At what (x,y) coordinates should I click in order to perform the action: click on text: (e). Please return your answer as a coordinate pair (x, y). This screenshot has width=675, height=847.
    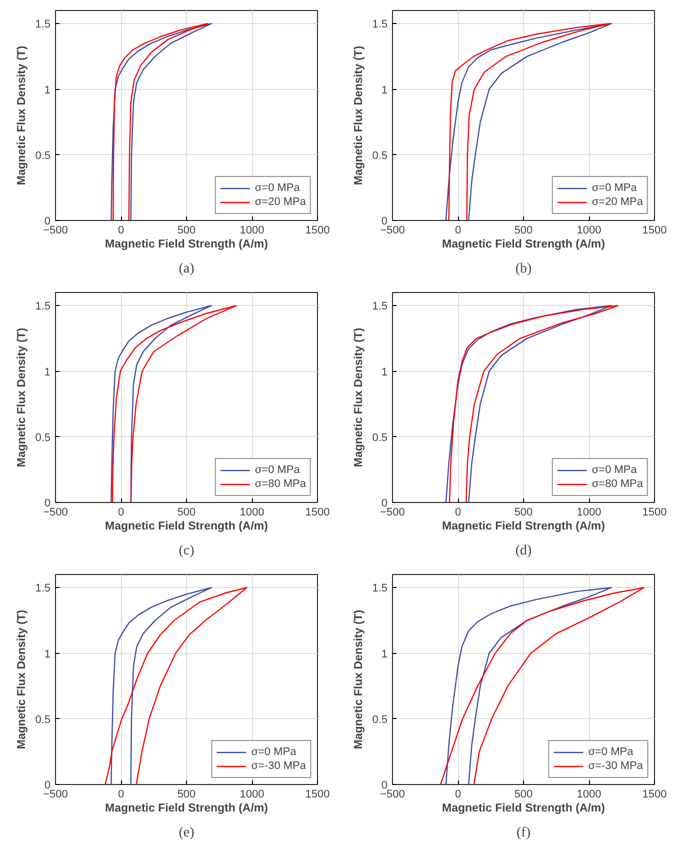
    Looking at the image, I should click on (186, 833).